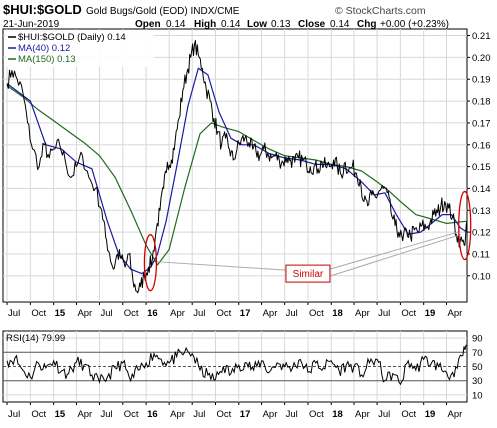 Image resolution: width=497 pixels, height=428 pixels. I want to click on high-value: 0.14, so click(231, 24).